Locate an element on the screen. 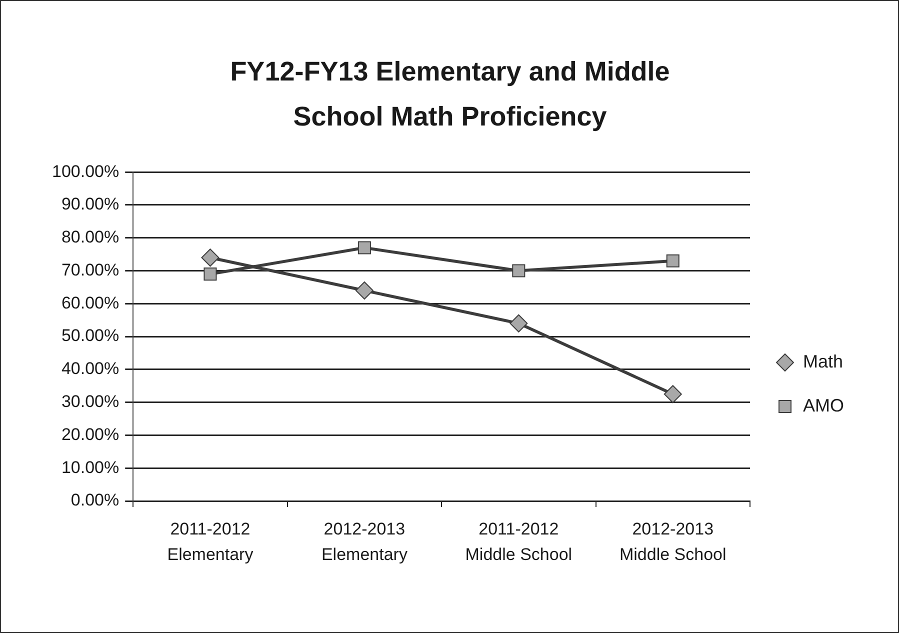 This screenshot has width=899, height=633. y-tick-label: 100.00% is located at coordinates (86, 171).